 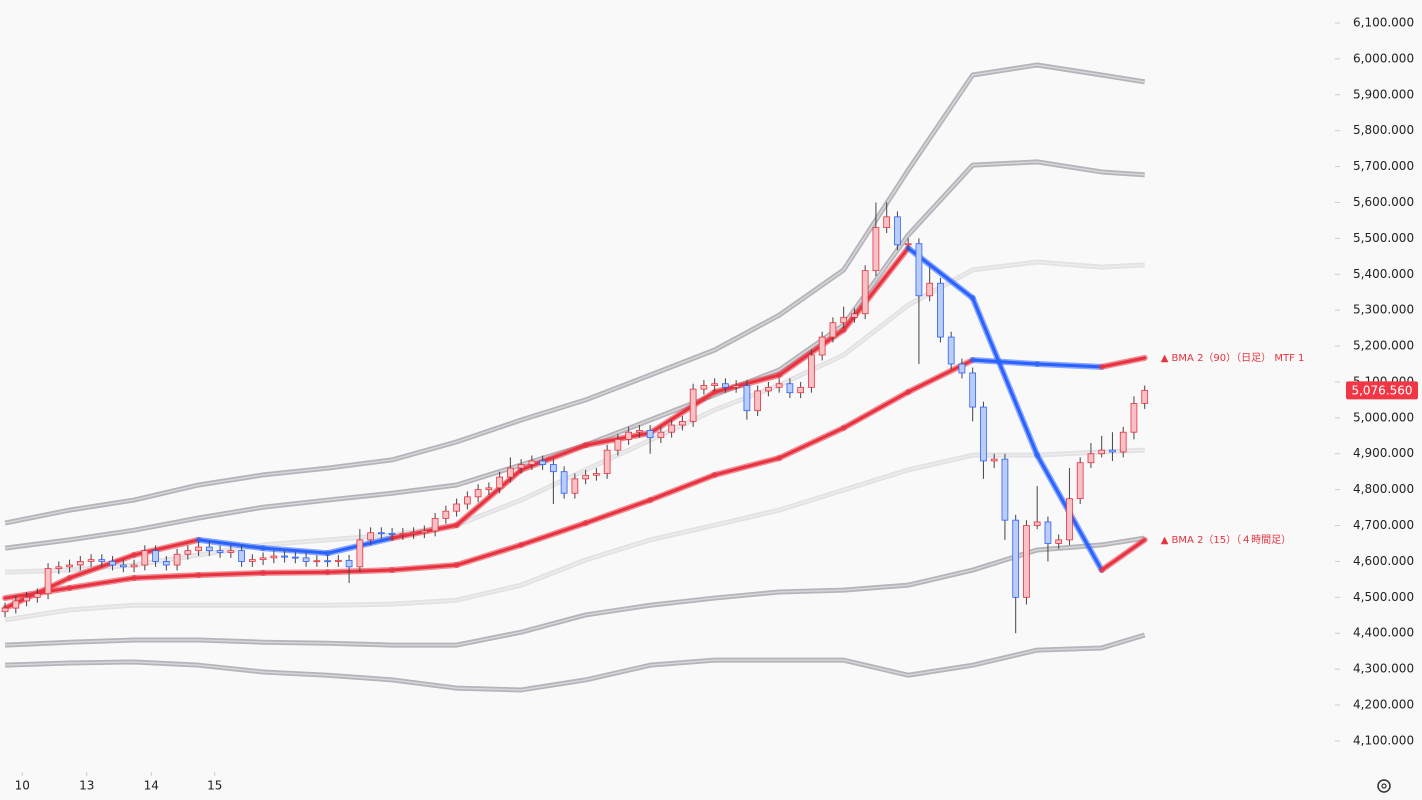 What do you see at coordinates (1383, 58) in the screenshot?
I see `y-tick-label: 6,000.000` at bounding box center [1383, 58].